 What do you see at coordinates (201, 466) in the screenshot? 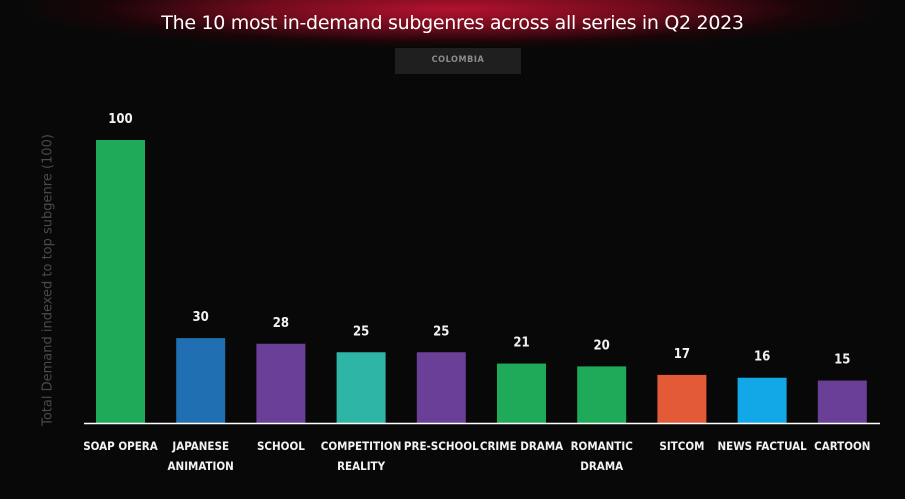
I see `category-label-1-1: ANIMATION` at bounding box center [201, 466].